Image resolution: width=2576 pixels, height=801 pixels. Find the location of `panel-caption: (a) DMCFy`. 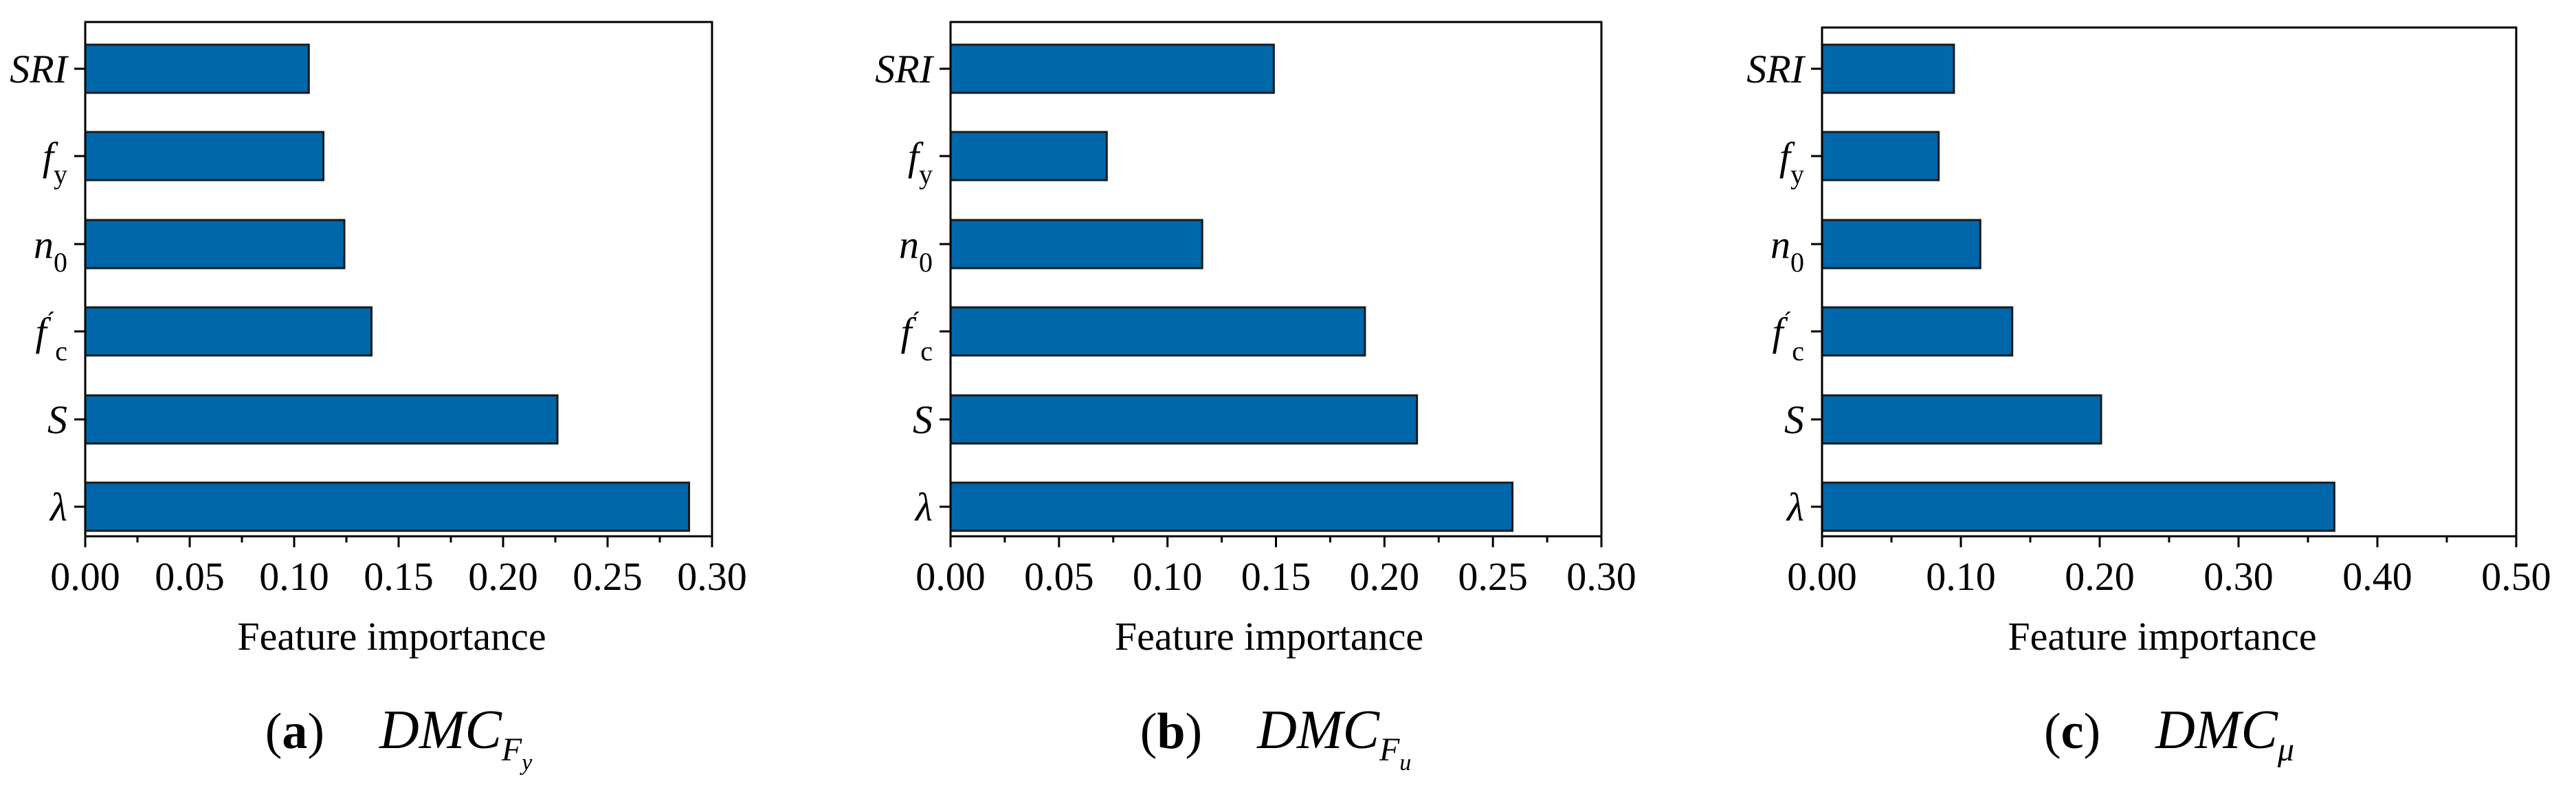

panel-caption: (a) DMCFy is located at coordinates (399, 738).